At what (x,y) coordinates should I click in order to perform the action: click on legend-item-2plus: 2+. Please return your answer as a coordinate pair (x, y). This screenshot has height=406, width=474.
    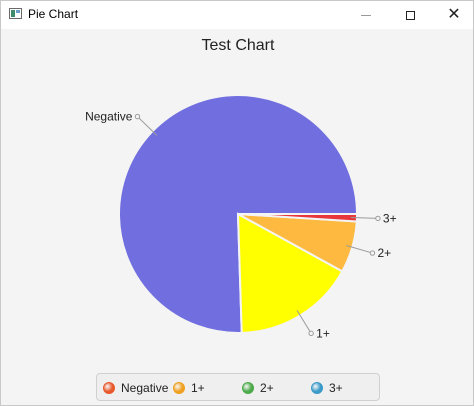
    Looking at the image, I should click on (258, 388).